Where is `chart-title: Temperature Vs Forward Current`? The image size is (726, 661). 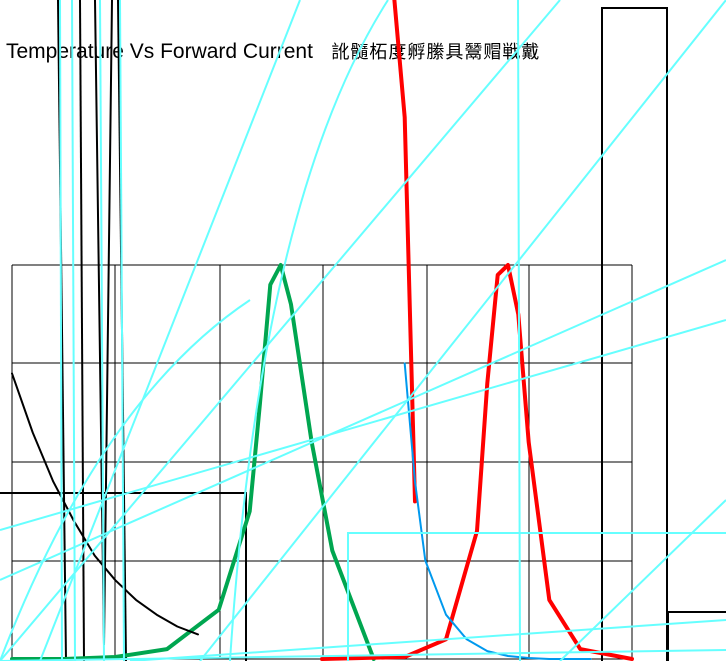 chart-title: Temperature Vs Forward Current is located at coordinates (159, 51).